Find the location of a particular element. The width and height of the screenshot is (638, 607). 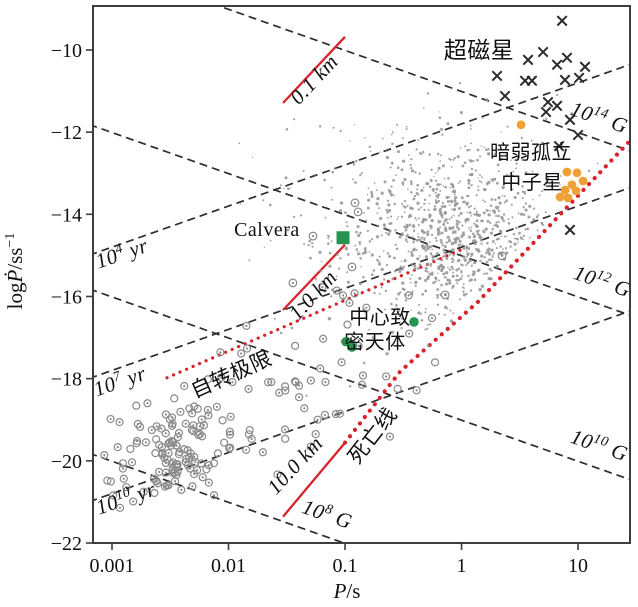

y-tick-label: −10 is located at coordinates (66, 51).